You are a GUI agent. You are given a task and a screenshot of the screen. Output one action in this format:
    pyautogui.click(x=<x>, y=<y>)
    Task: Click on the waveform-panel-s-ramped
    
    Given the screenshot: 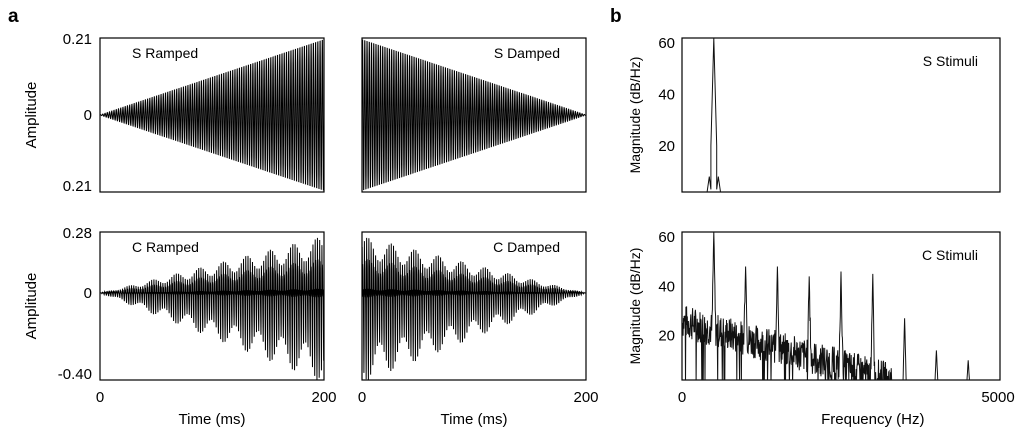 What is the action you would take?
    pyautogui.click(x=212, y=115)
    